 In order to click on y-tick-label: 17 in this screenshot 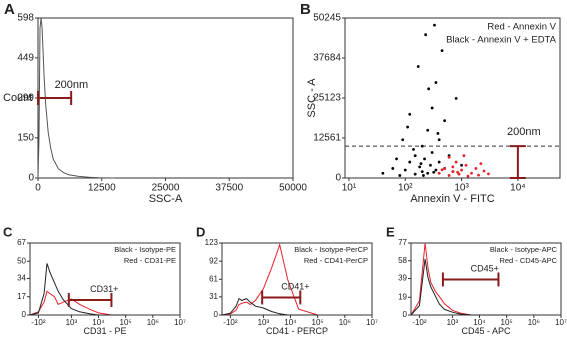, I will do `click(21, 296)`.